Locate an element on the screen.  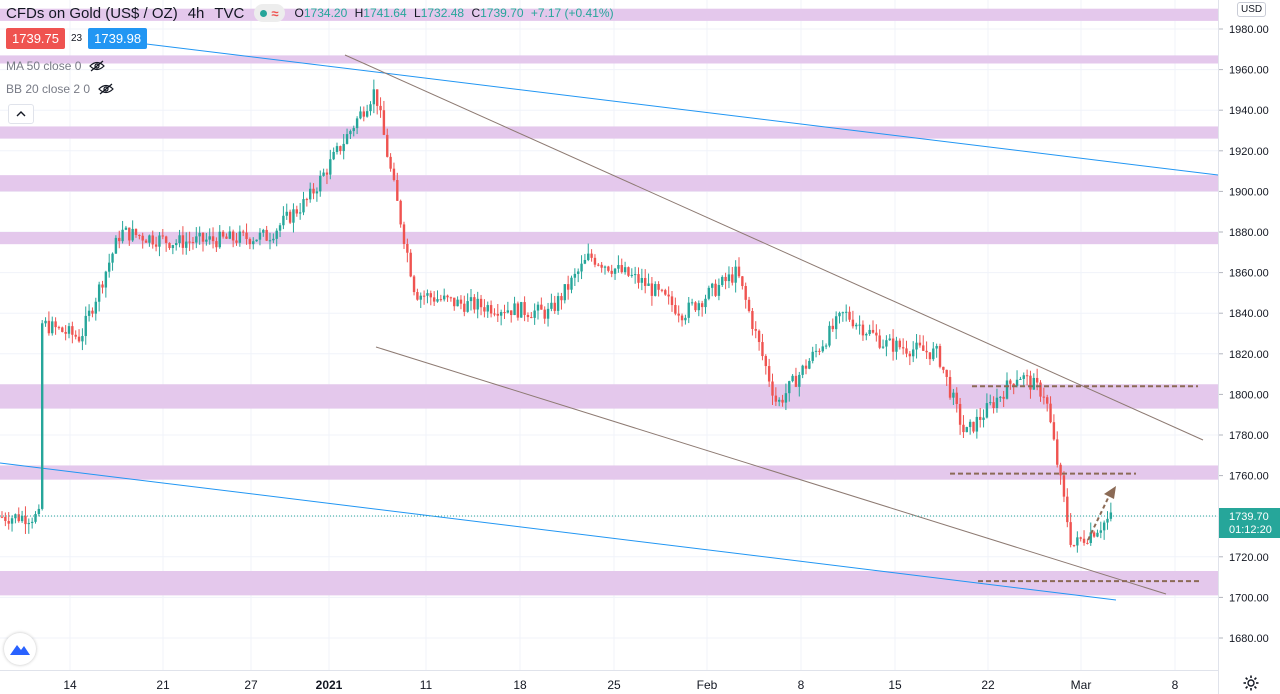
gear-icon is located at coordinates (1251, 683).